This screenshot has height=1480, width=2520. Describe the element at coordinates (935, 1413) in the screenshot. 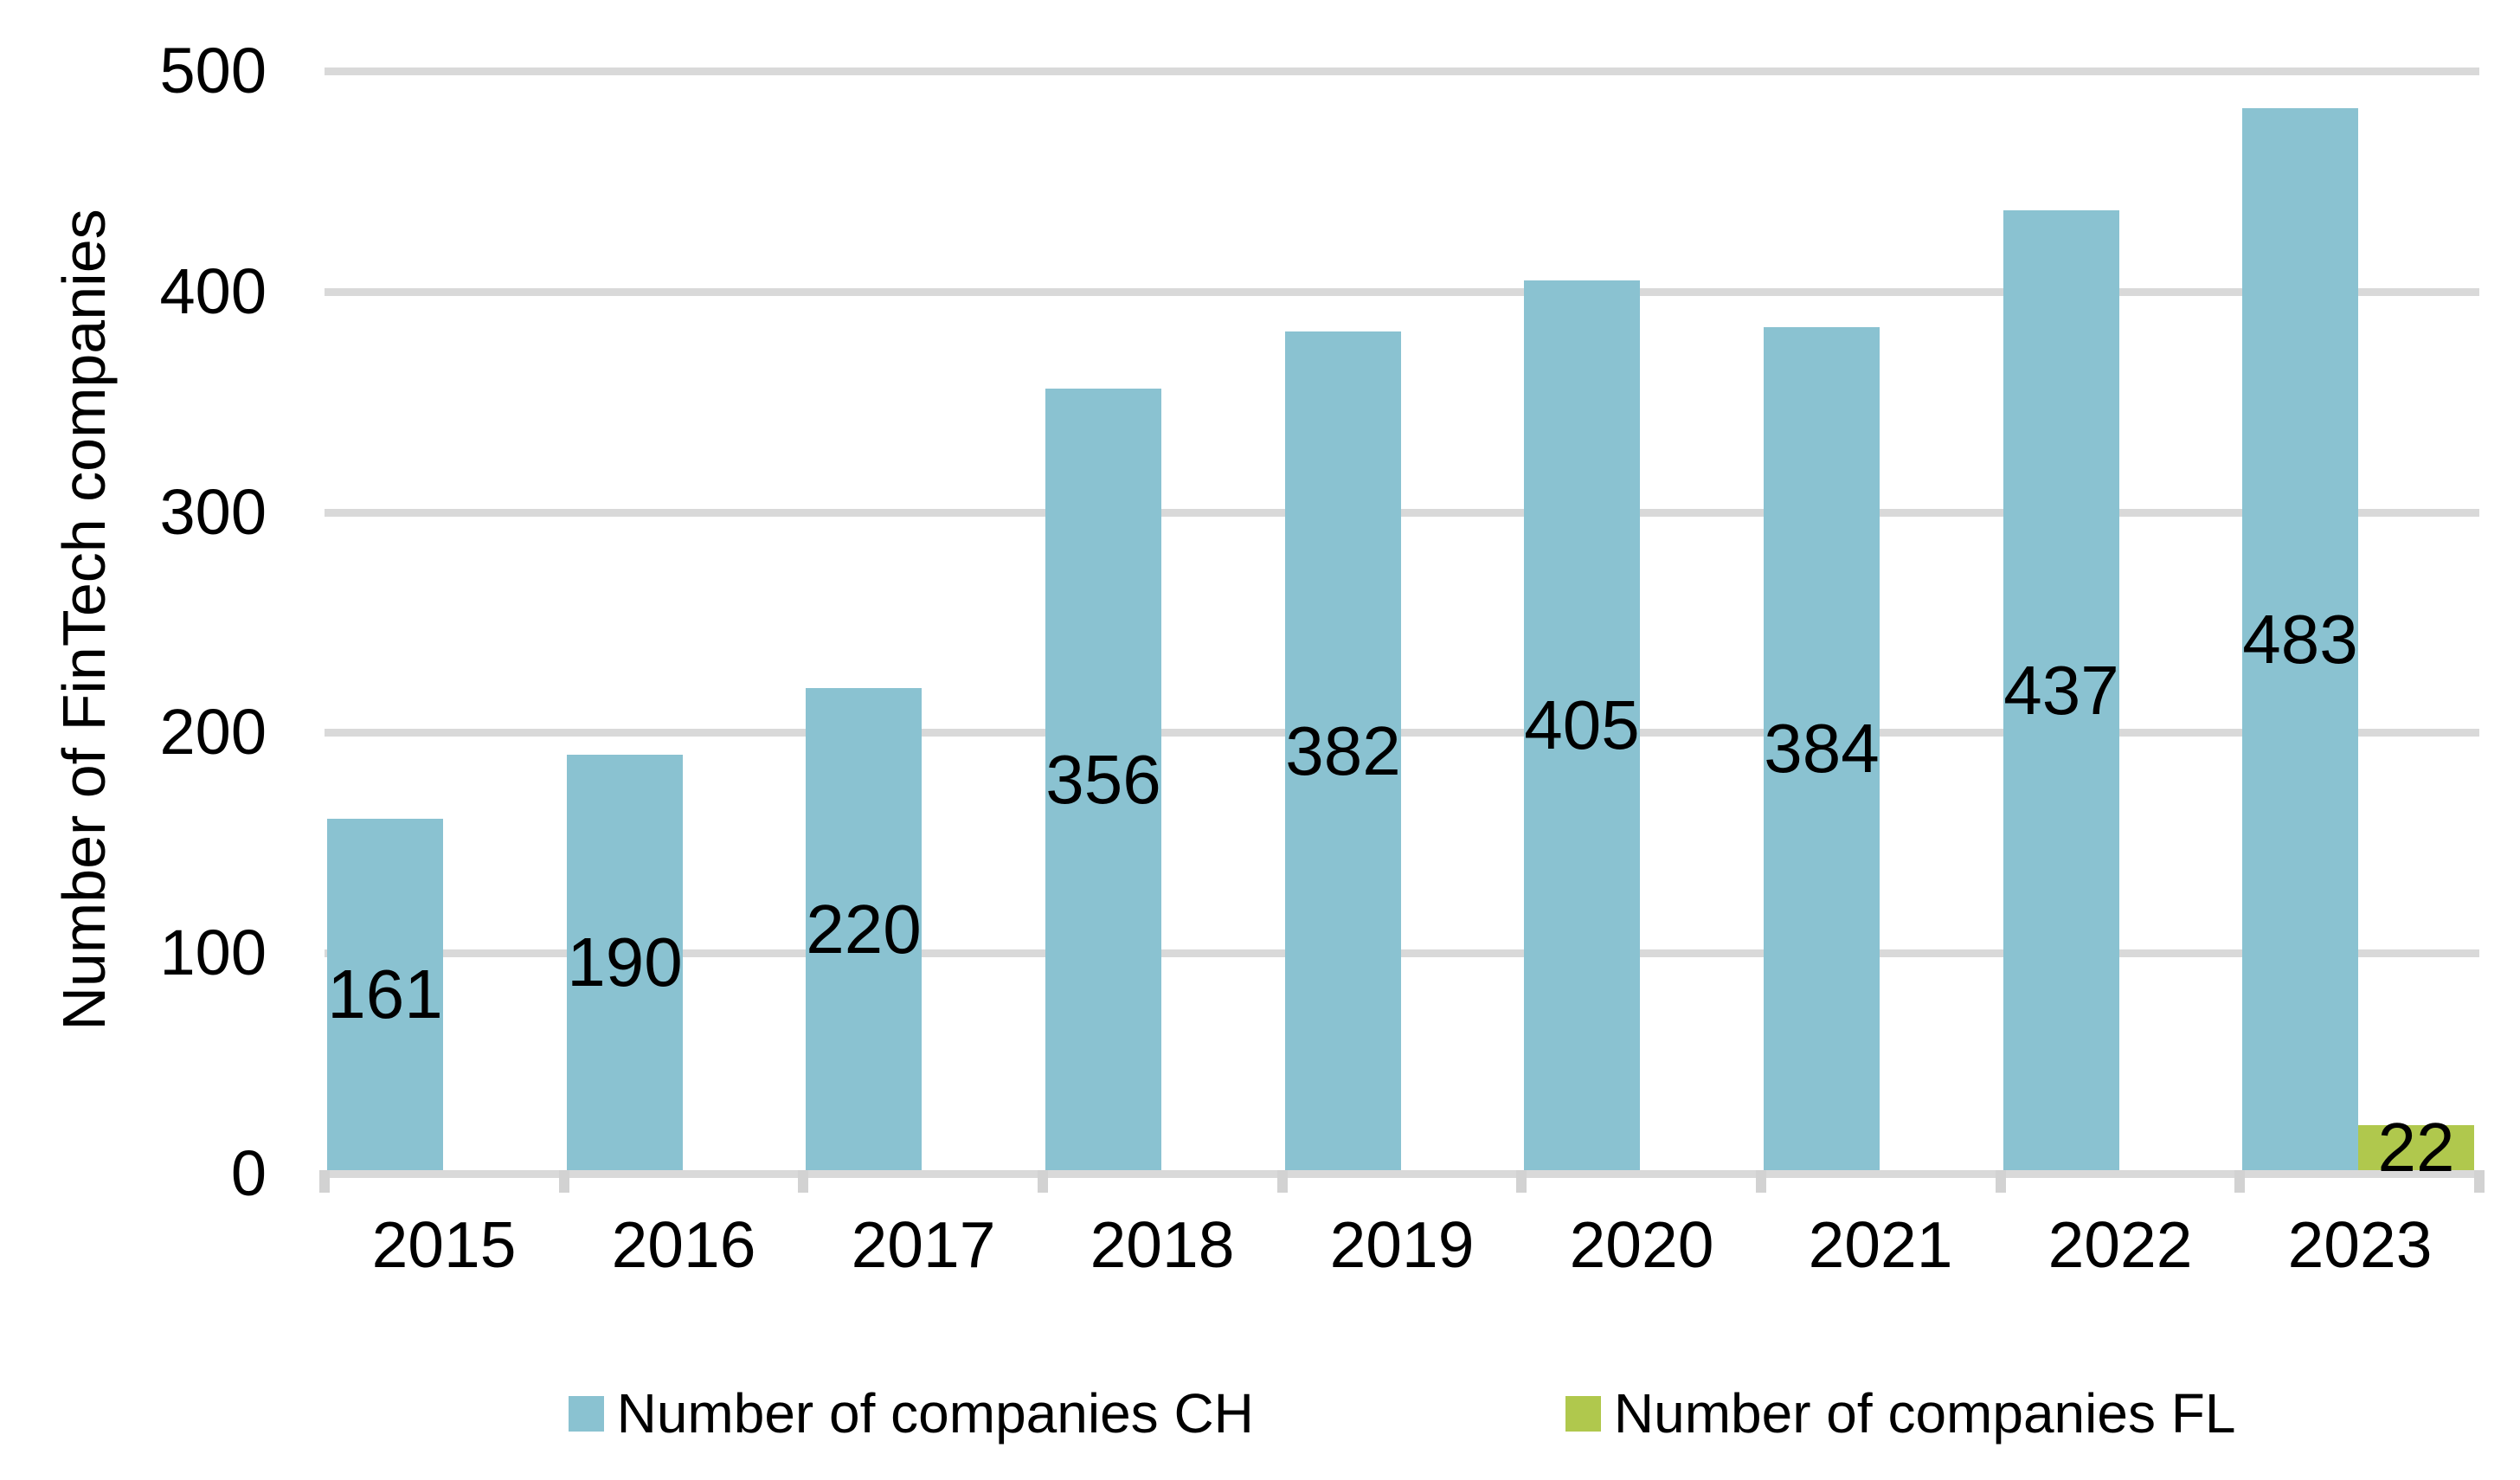

I see `legend-label-ch: Number of companies CH` at that location.